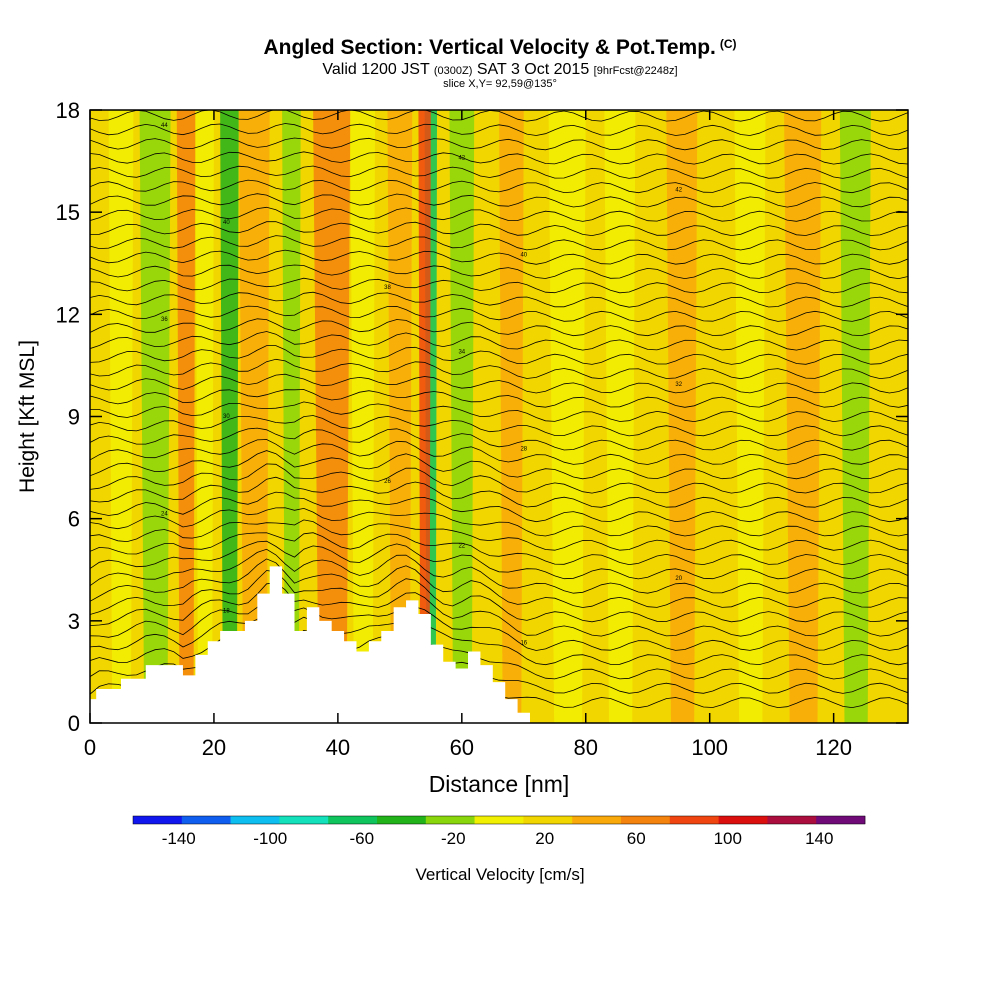 The image size is (1000, 1000). What do you see at coordinates (533, 69) in the screenshot?
I see `valid-date: SAT 3 Oct 2015` at bounding box center [533, 69].